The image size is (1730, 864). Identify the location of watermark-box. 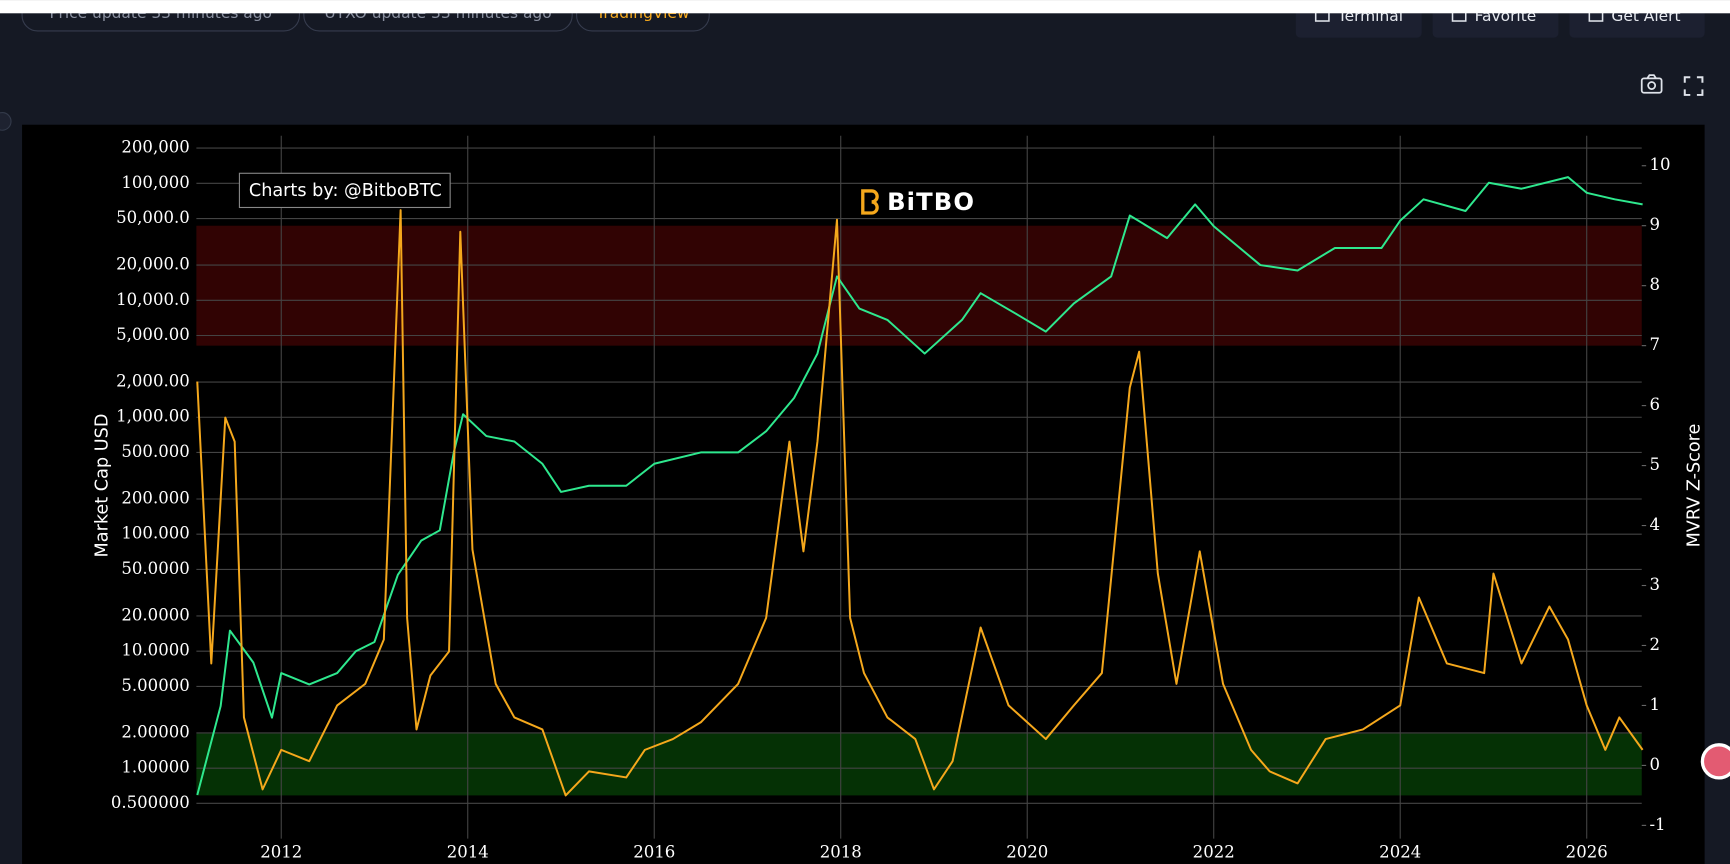
(344, 190).